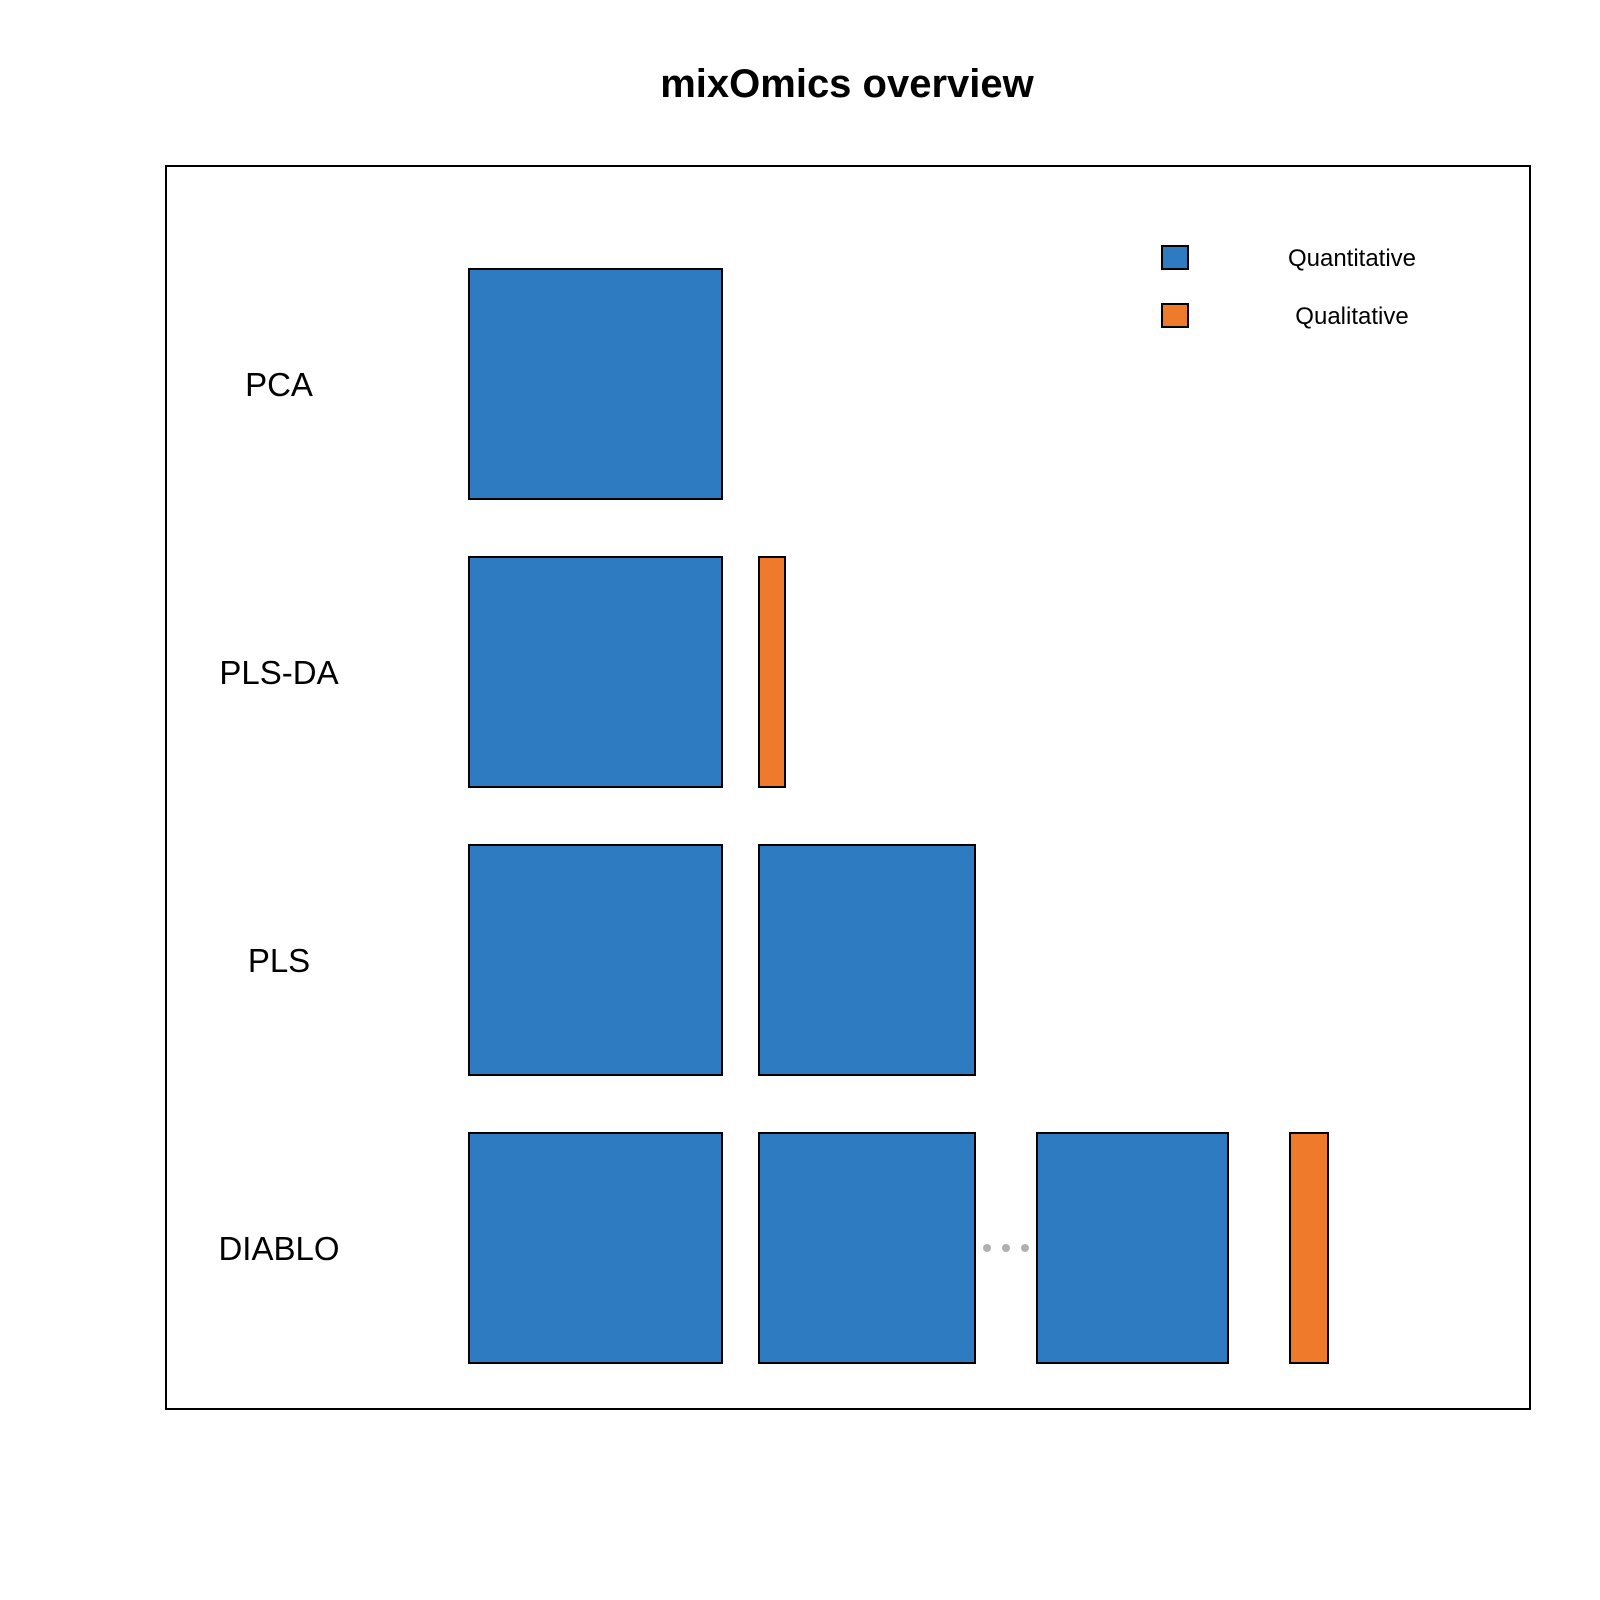 The width and height of the screenshot is (1600, 1600). I want to click on legend-quantitative-label: Quantitative, so click(1352, 258).